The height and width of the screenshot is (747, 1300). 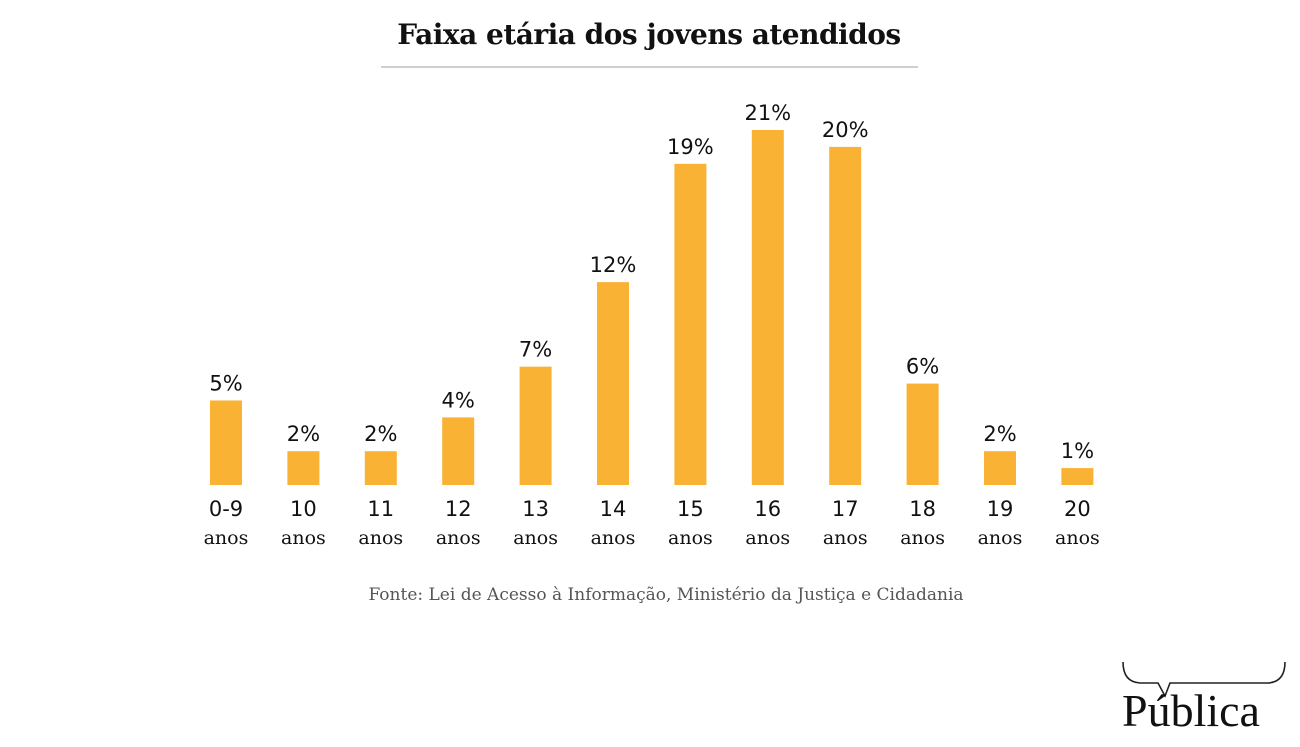 I want to click on value-label: 6%, so click(x=922, y=367).